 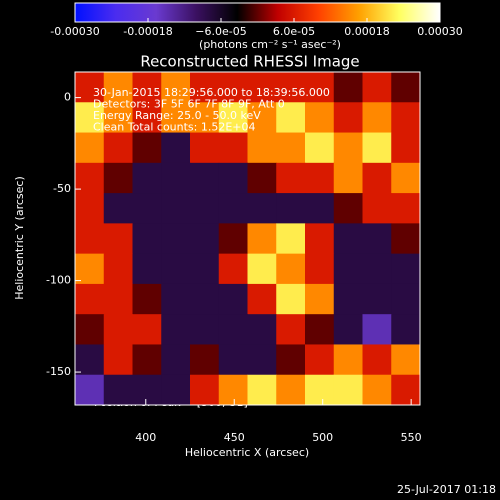 I want to click on y-tick-label: -150, so click(x=58, y=371).